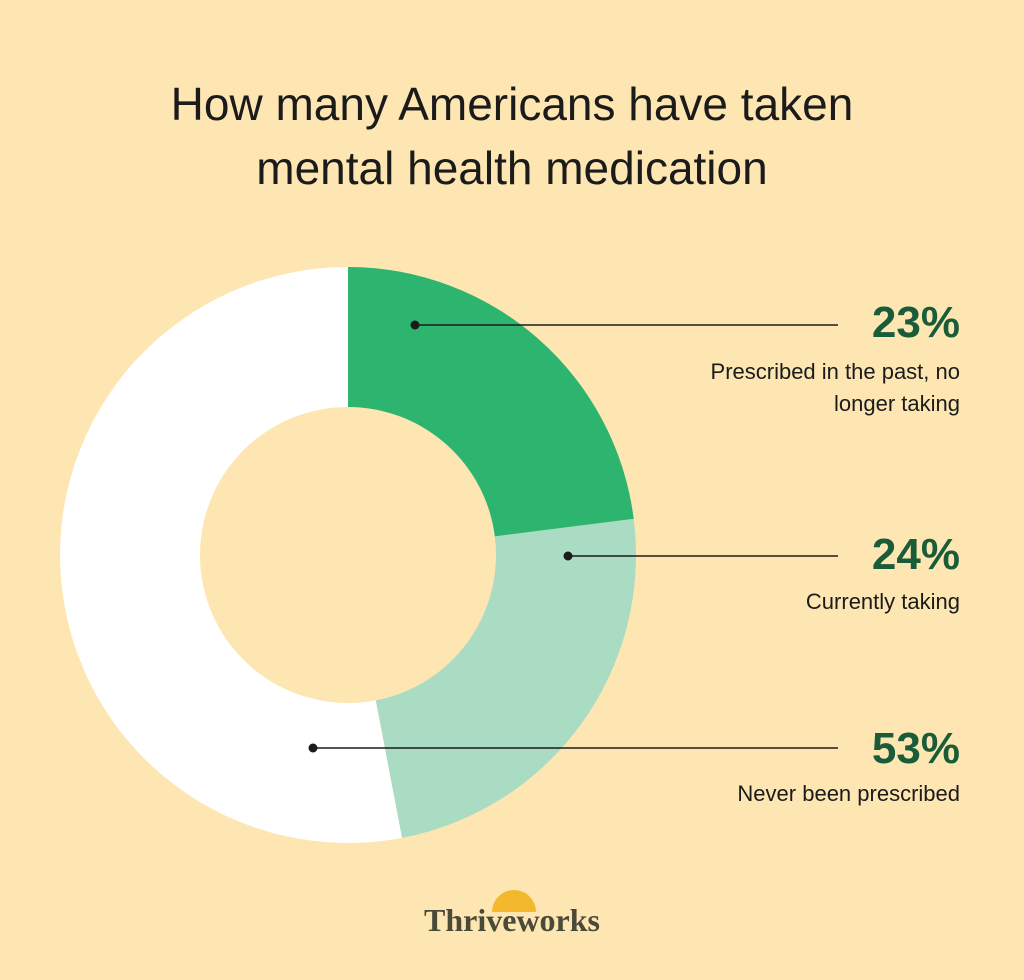 The height and width of the screenshot is (980, 1024). I want to click on category-label: Never been prescribed, so click(848, 793).